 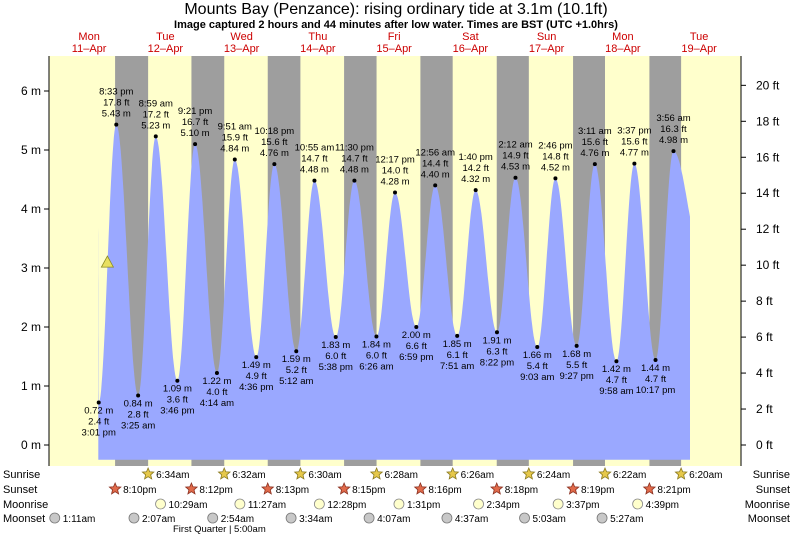 I want to click on moonset-time: 2:07am, so click(x=158, y=519).